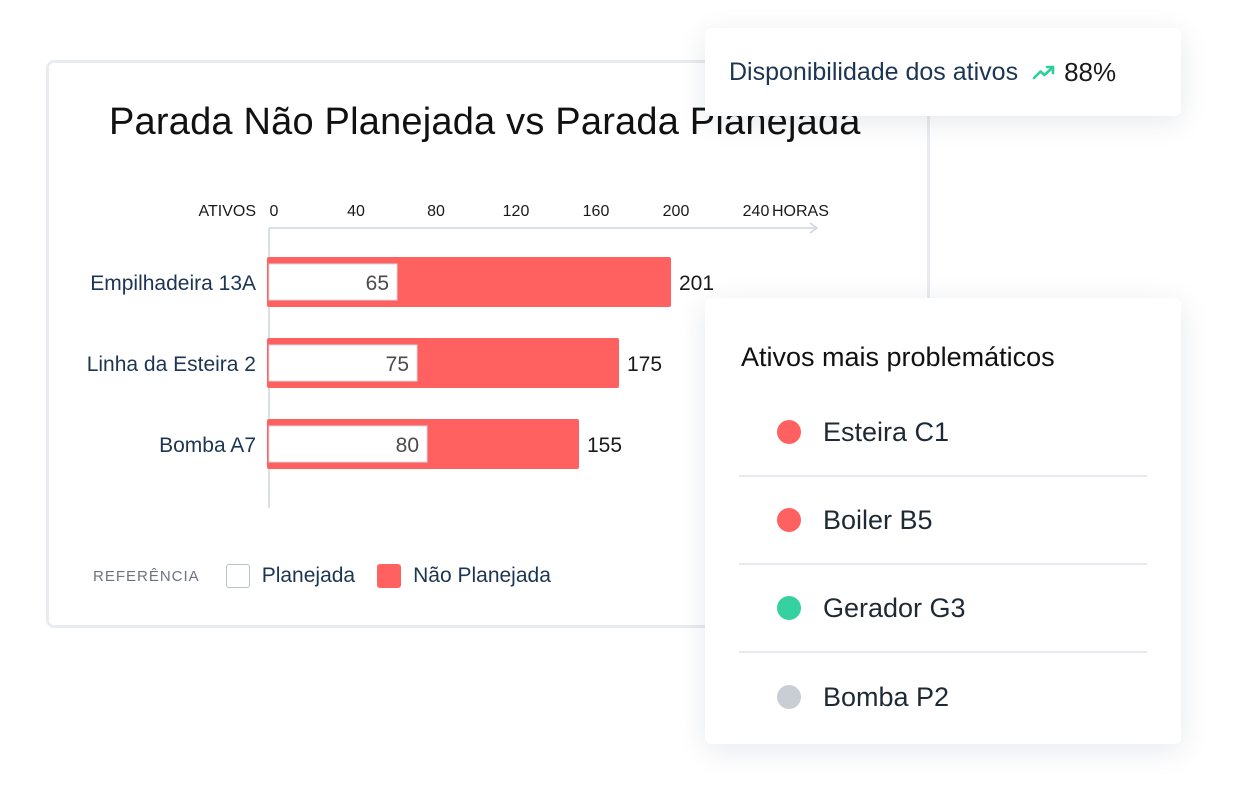  Describe the element at coordinates (389, 576) in the screenshot. I see `legend-swatch-unplanned` at that location.